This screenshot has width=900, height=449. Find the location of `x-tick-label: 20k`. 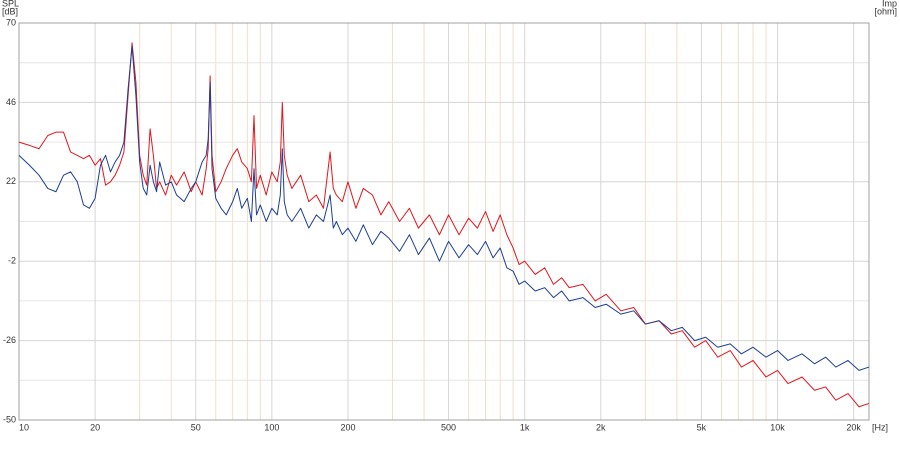

x-tick-label: 20k is located at coordinates (853, 427).